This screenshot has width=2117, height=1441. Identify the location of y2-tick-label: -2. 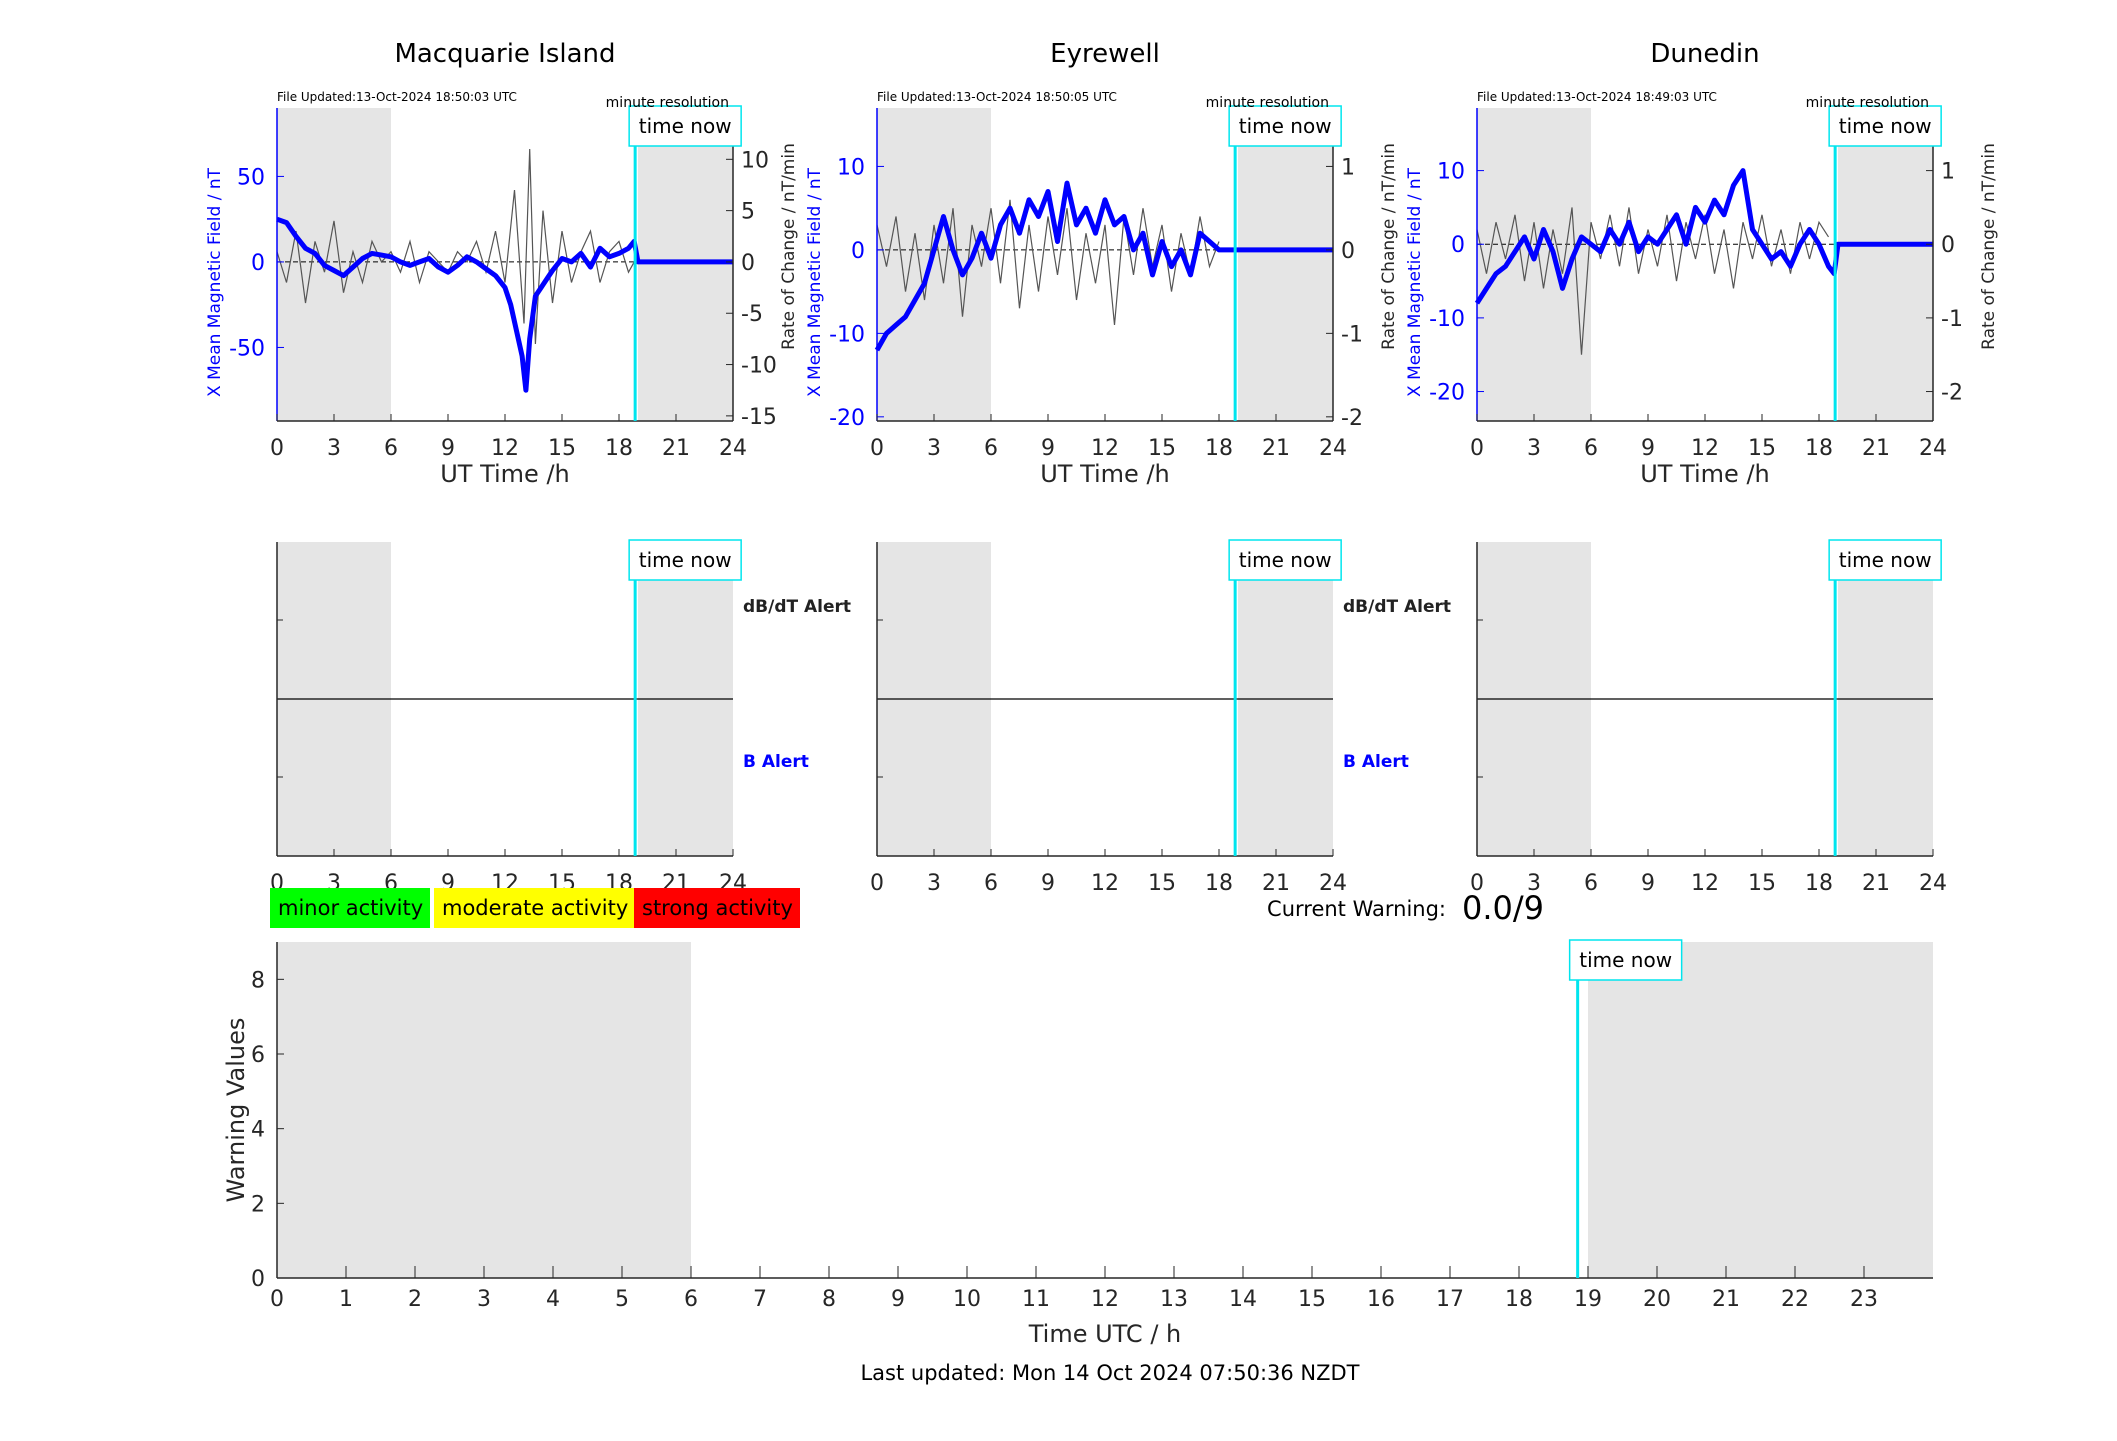
(1352, 418).